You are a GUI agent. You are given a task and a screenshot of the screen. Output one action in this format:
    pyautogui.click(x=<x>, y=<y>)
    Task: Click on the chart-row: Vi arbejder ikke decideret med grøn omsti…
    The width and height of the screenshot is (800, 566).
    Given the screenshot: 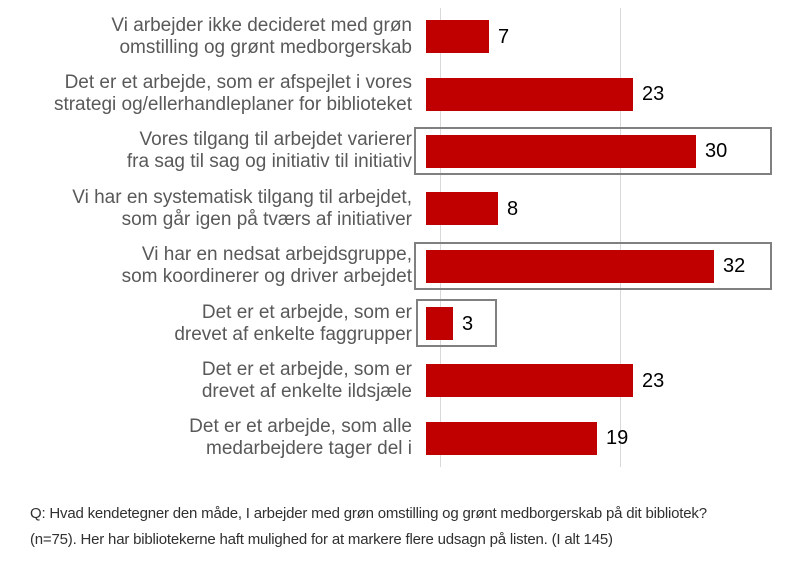 What is the action you would take?
    pyautogui.click(x=400, y=36)
    